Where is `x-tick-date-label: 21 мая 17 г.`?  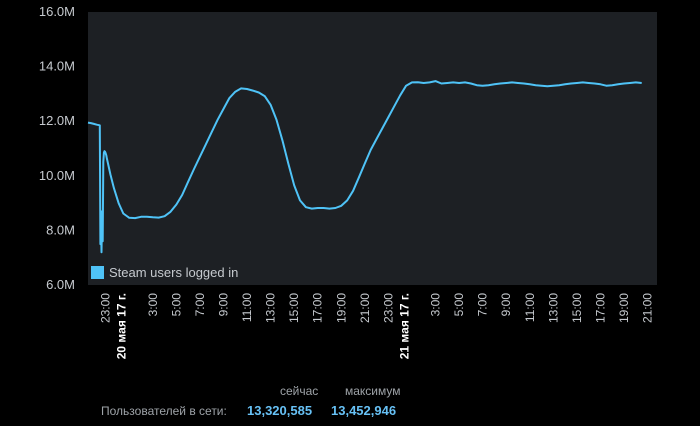 x-tick-date-label: 21 мая 17 г. is located at coordinates (404, 326).